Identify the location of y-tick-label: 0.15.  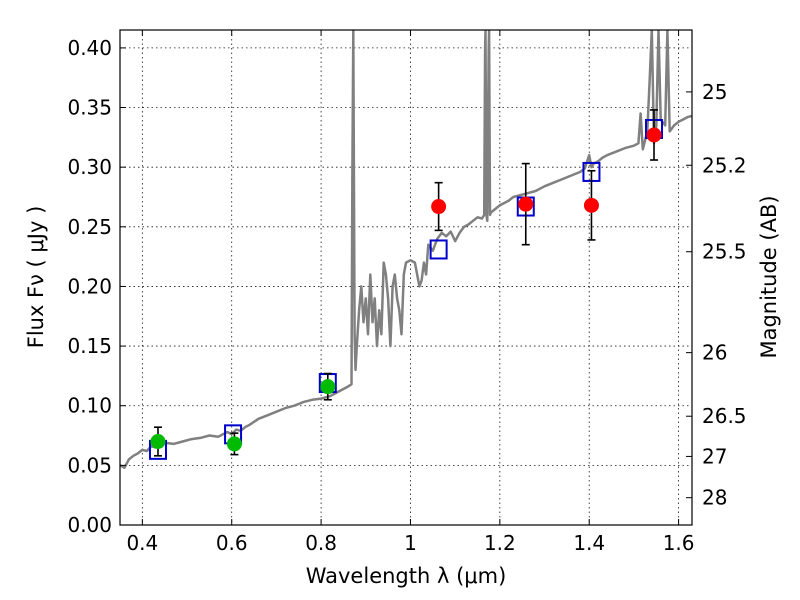
(89, 346).